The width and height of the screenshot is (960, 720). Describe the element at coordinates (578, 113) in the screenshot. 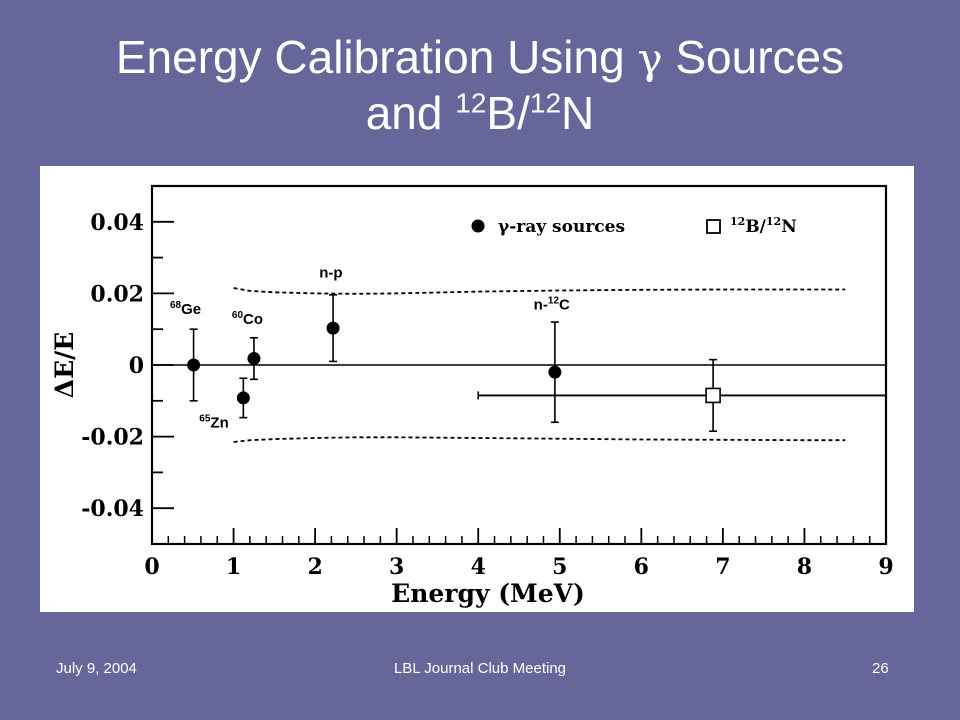

I see `title-text-5: N` at that location.